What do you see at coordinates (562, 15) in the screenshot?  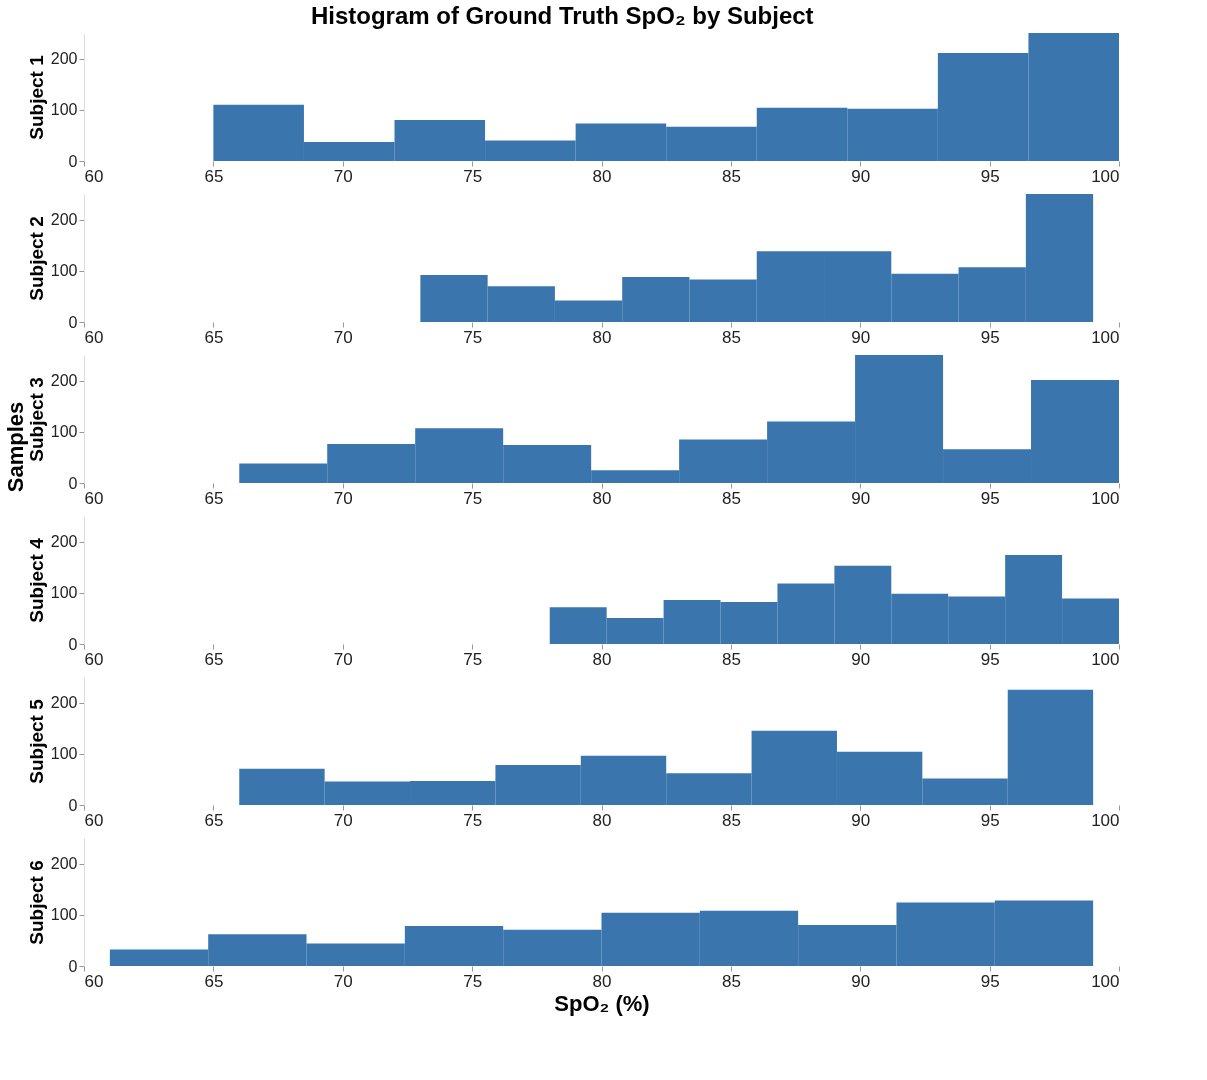 I see `chart-title: Histogram of Ground Truth SpO₂ by Subject` at bounding box center [562, 15].